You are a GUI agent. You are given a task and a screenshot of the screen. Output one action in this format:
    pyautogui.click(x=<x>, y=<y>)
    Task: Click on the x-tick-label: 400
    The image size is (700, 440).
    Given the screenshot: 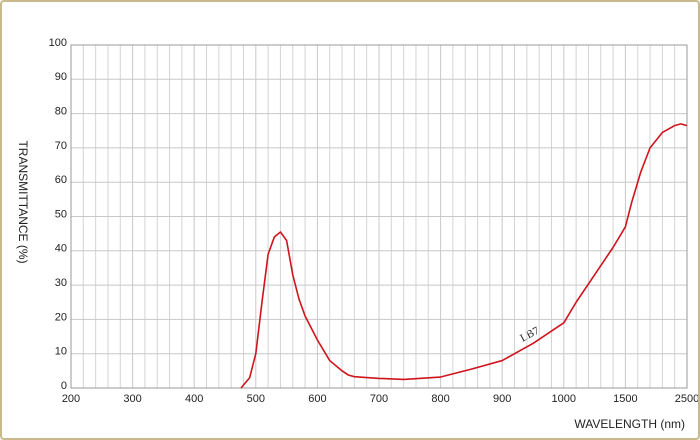 What is the action you would take?
    pyautogui.click(x=194, y=399)
    